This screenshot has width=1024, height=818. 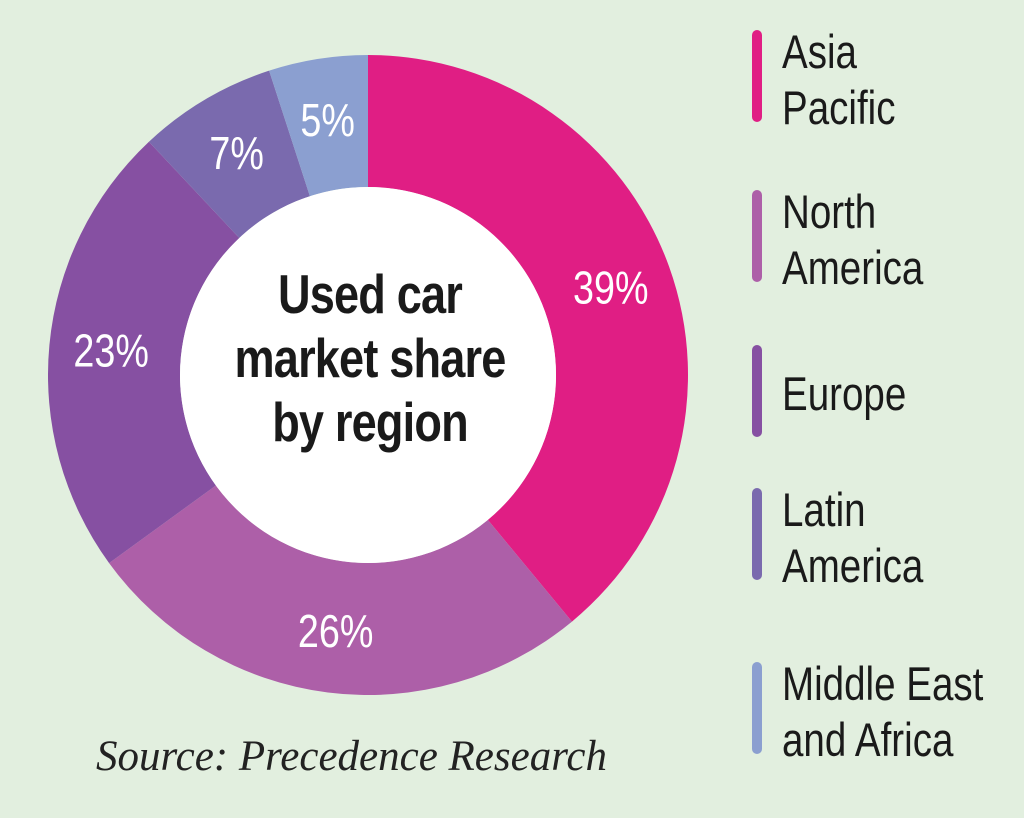 What do you see at coordinates (852, 240) in the screenshot?
I see `legend-label-north-america: North America` at bounding box center [852, 240].